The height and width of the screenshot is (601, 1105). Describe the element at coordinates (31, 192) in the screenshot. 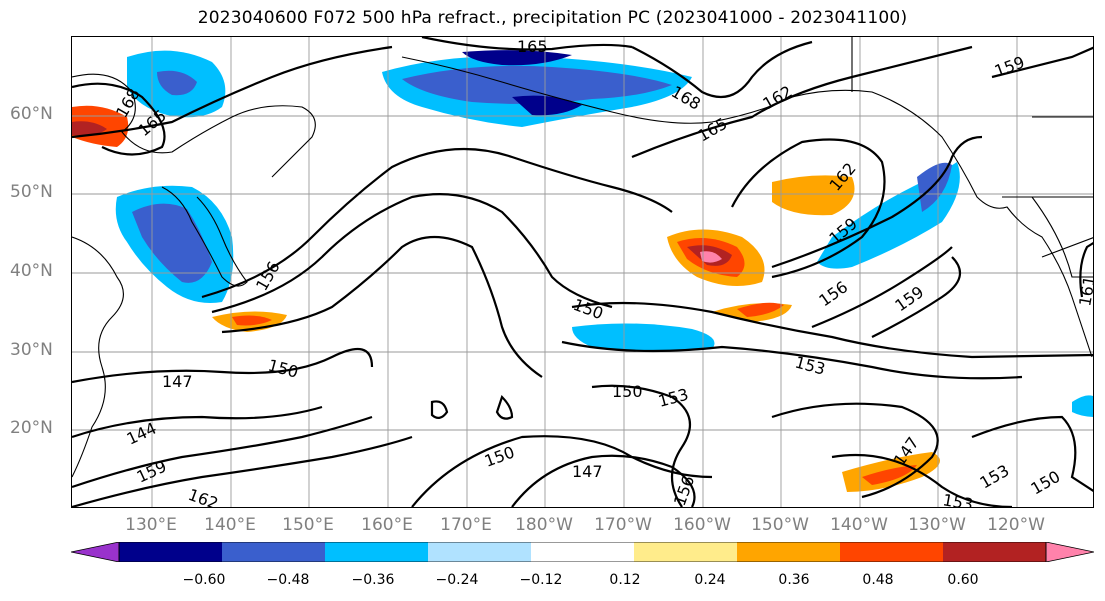

I see `lat-label-50n: 50°N` at that location.